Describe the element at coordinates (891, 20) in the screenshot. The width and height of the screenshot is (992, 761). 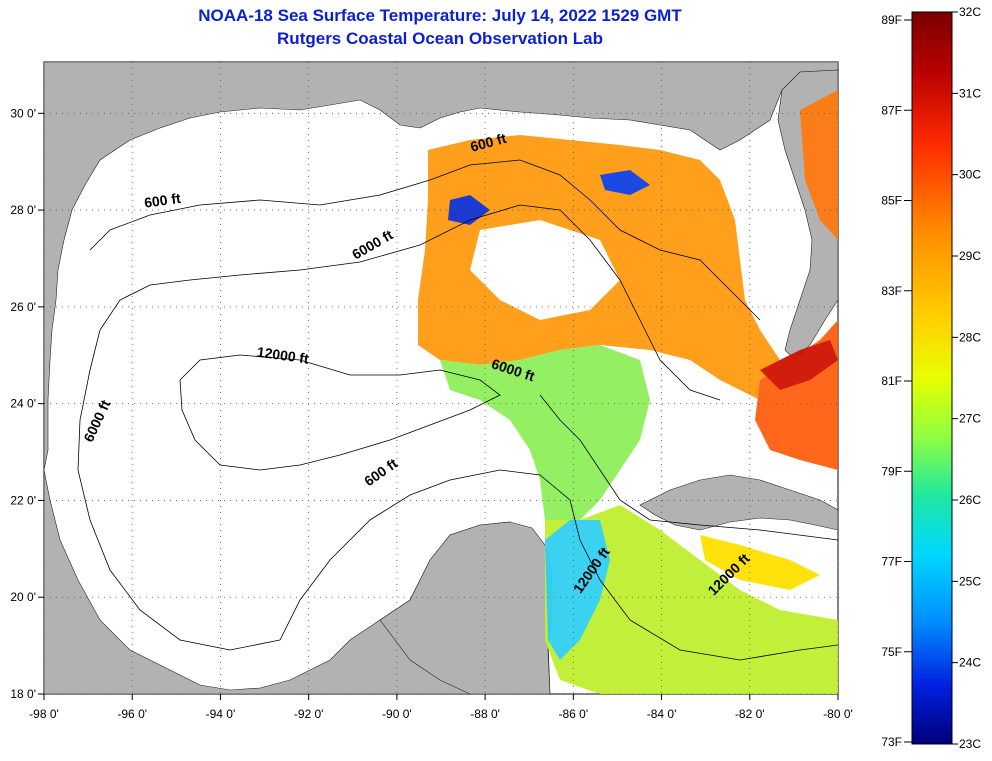
I see `colorbar-f-label: 89F` at that location.